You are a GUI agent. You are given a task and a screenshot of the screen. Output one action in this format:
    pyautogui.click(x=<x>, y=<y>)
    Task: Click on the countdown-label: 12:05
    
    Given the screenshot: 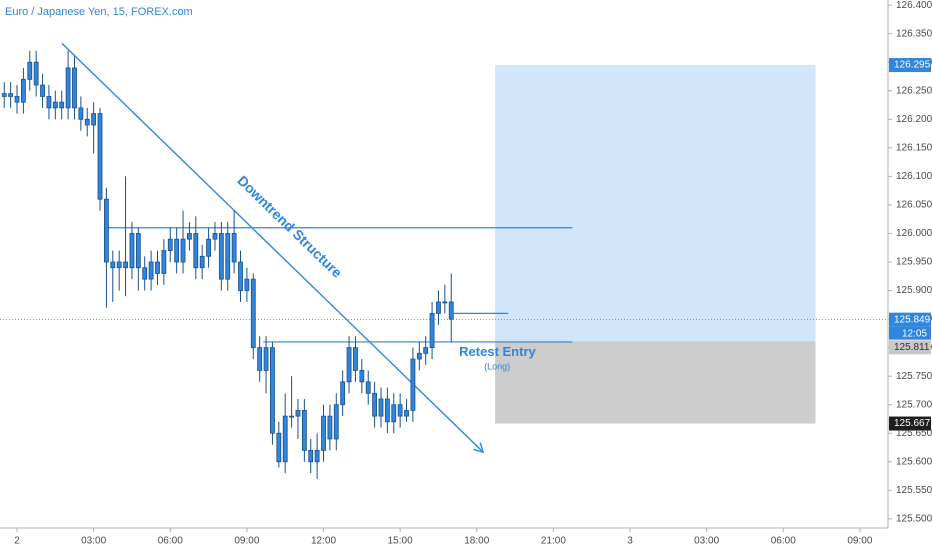 What is the action you would take?
    pyautogui.click(x=914, y=333)
    